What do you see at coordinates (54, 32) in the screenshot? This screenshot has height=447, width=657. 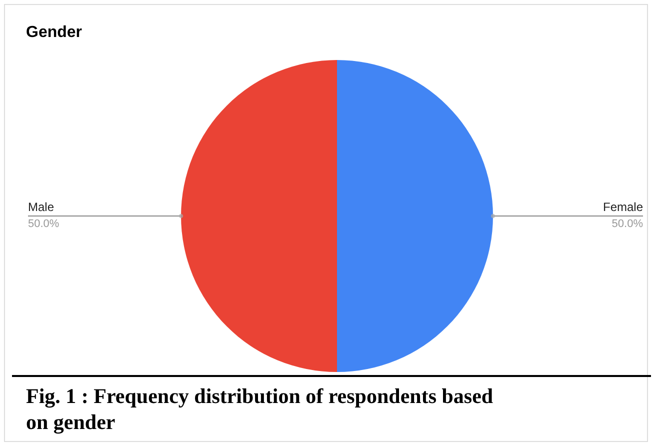 I see `chart-title: Gender` at bounding box center [54, 32].